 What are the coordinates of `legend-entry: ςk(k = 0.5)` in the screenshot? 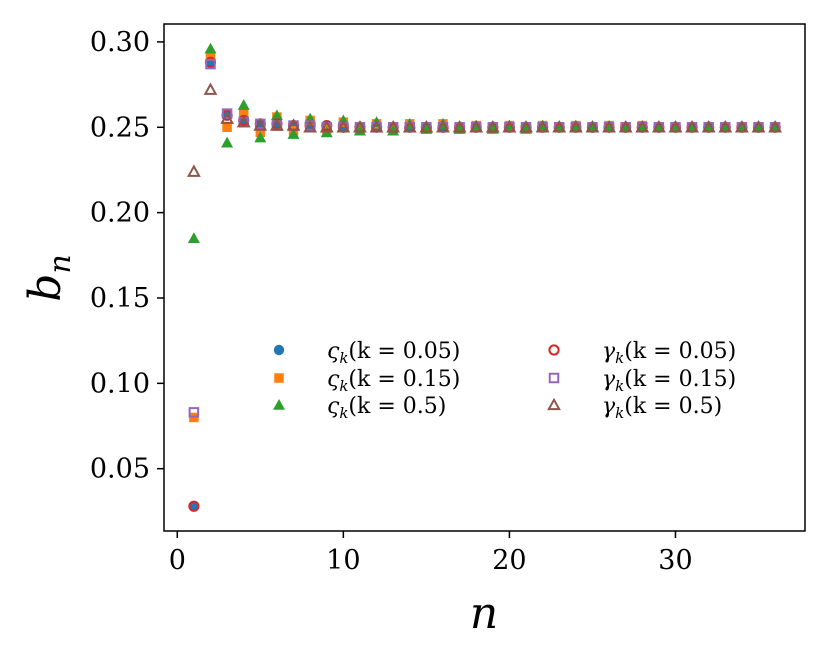 It's located at (359, 408).